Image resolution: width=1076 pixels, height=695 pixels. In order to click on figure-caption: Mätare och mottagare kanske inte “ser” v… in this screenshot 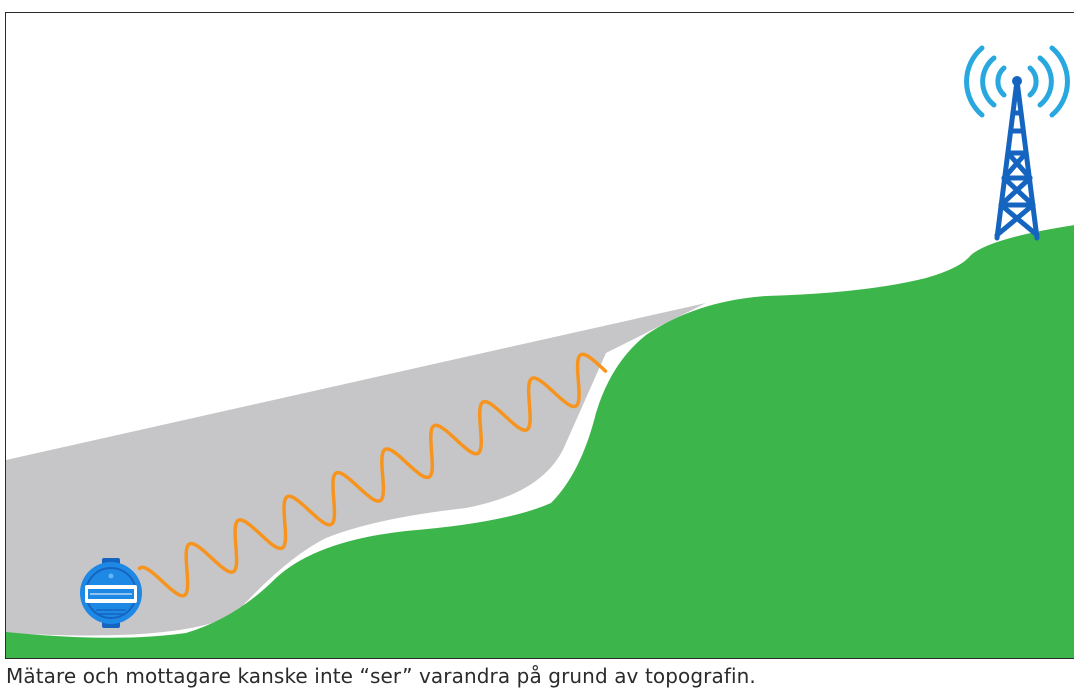, I will do `click(381, 676)`.